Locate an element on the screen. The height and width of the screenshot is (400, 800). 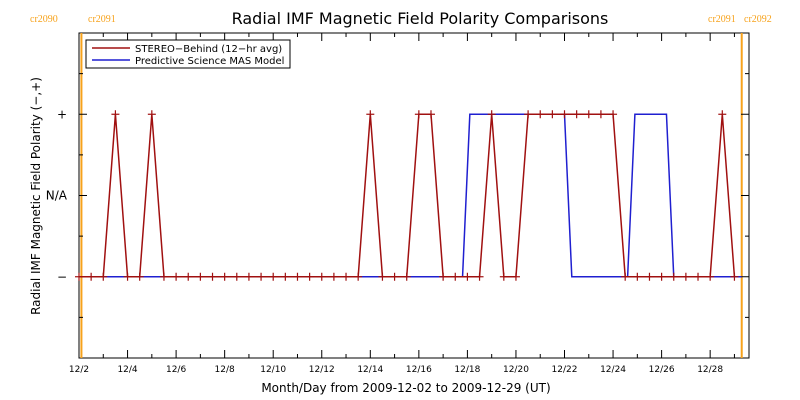
x-tick-label: 12/4 is located at coordinates (127, 370).